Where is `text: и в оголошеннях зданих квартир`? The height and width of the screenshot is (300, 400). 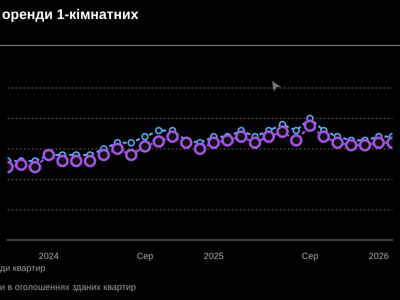 text: и в оголошеннях зданих квартир is located at coordinates (68, 287).